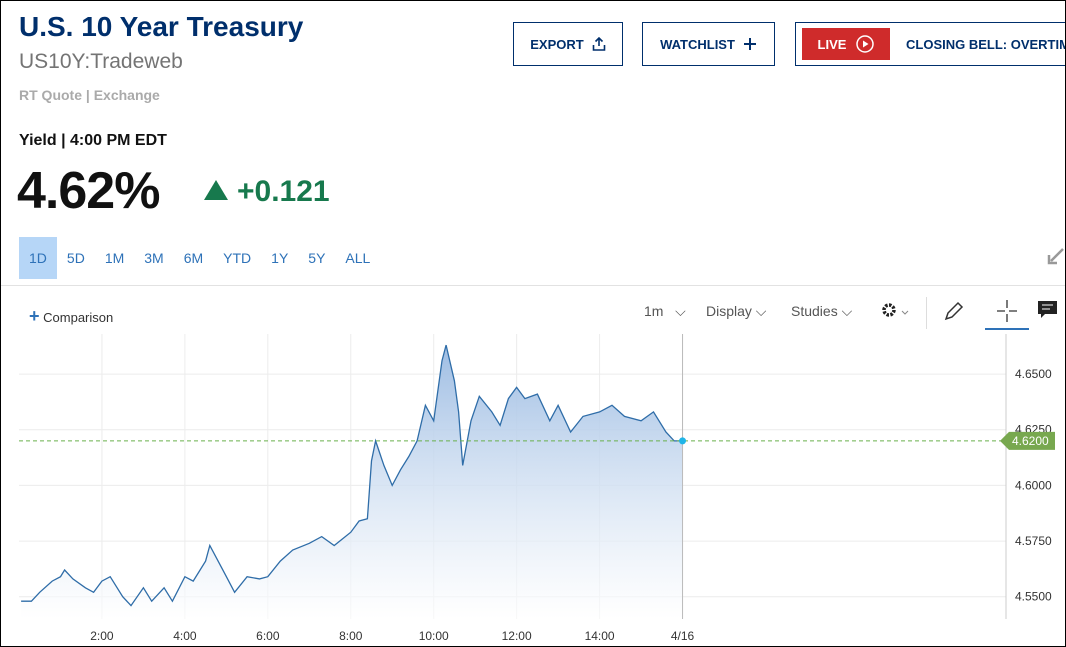  I want to click on comment-icon, so click(1048, 310).